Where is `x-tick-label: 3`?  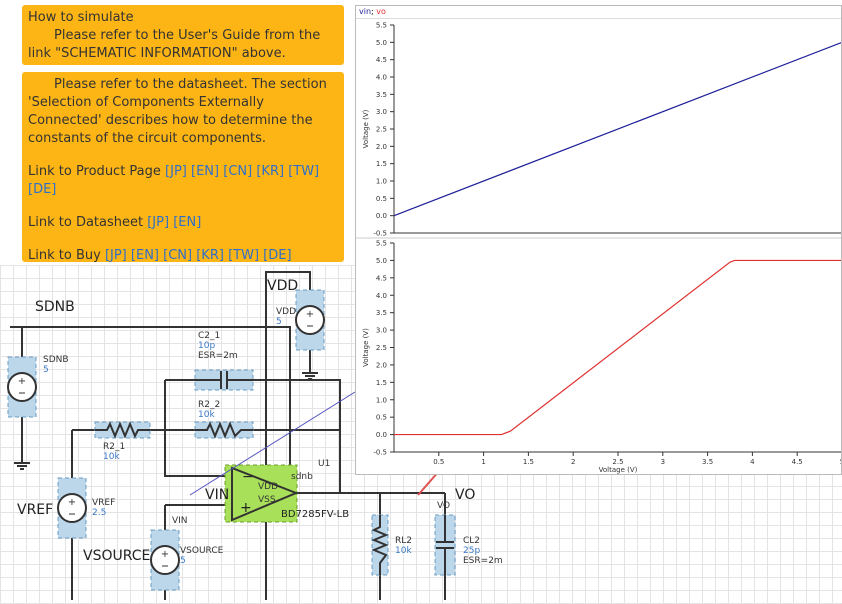
x-tick-label: 3 is located at coordinates (663, 462).